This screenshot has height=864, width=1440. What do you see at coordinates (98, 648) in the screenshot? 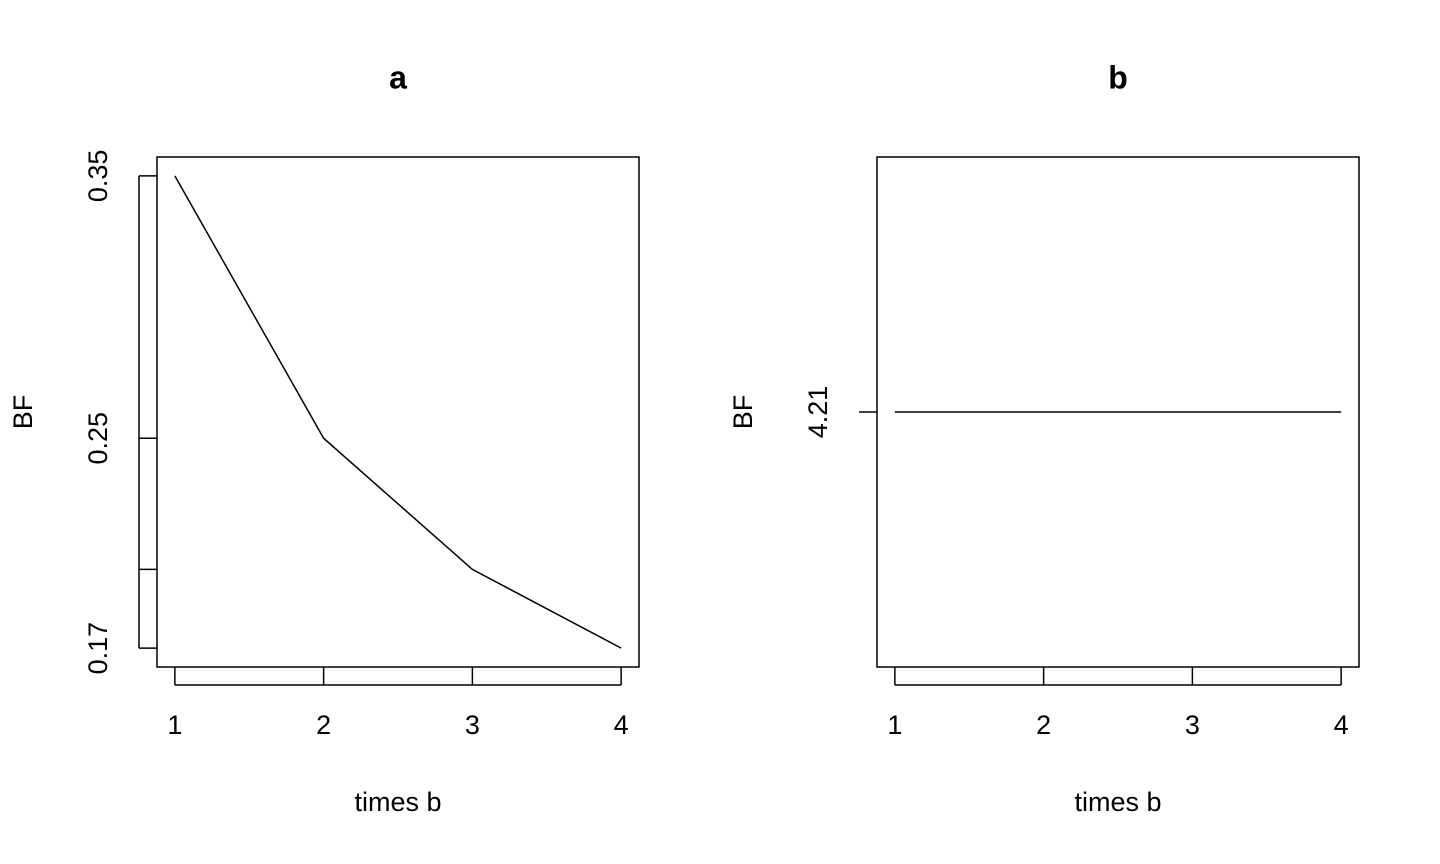
I see `y-tick-label: 0.17` at bounding box center [98, 648].